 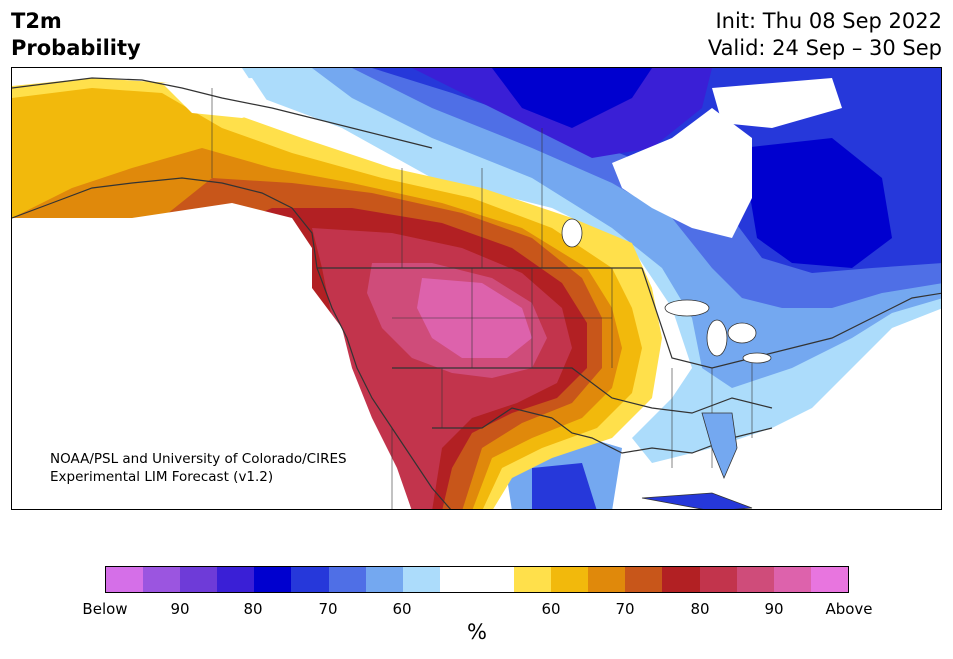 What do you see at coordinates (328, 609) in the screenshot?
I see `tick-below-70: 70` at bounding box center [328, 609].